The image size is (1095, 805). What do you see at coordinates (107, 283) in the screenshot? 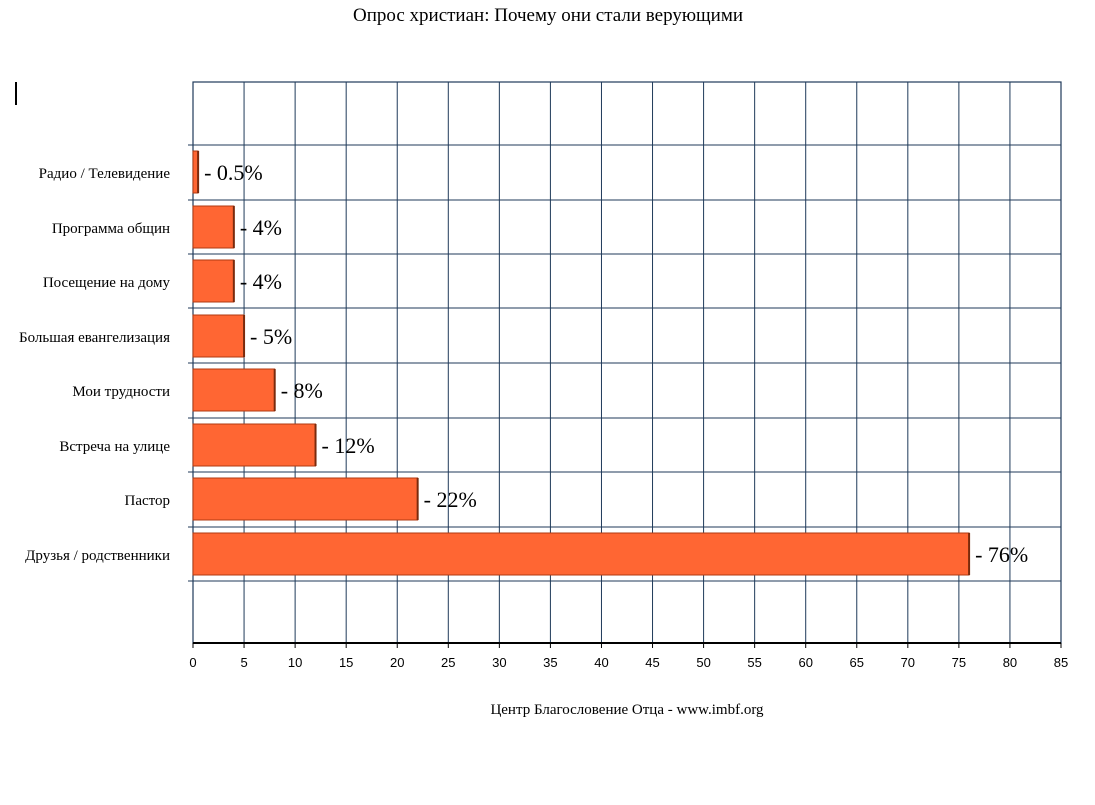
I see `category-label: Посещение на дому` at bounding box center [107, 283].